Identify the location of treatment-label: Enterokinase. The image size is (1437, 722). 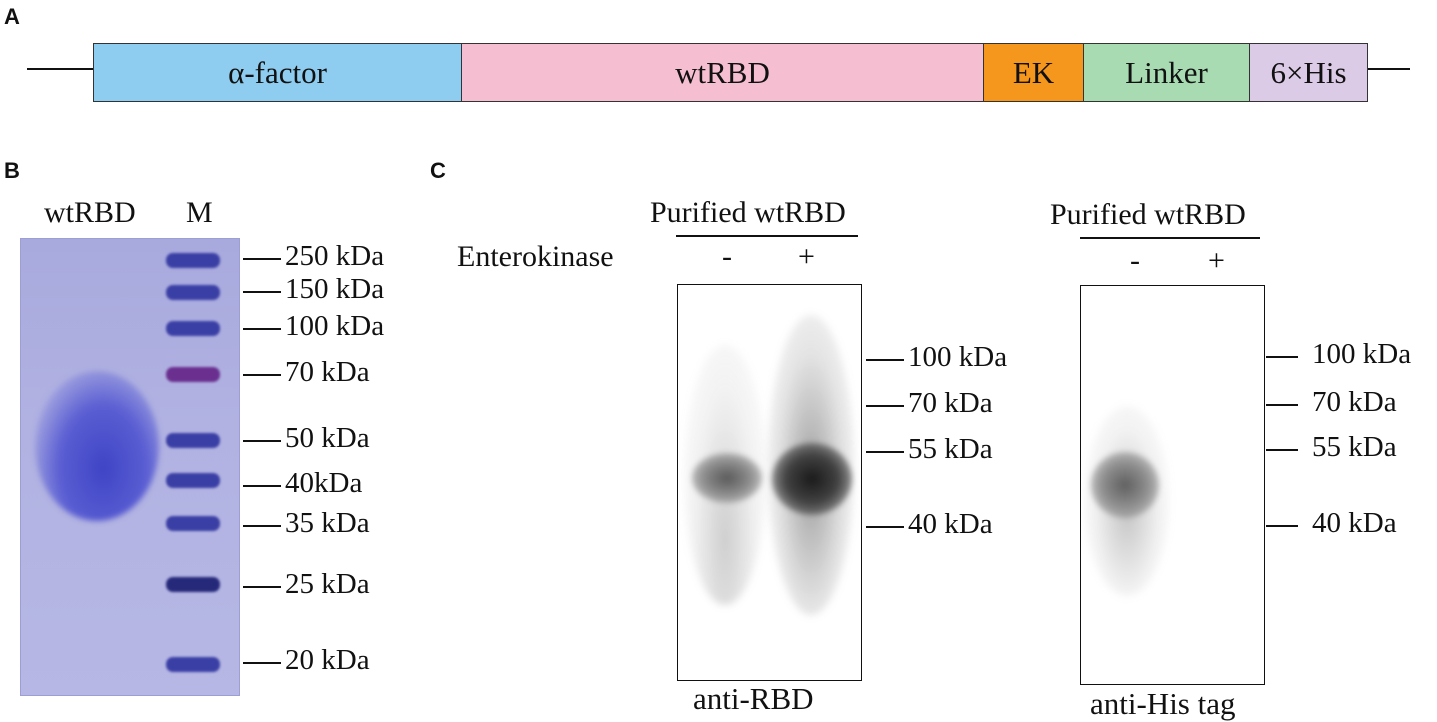
(535, 256).